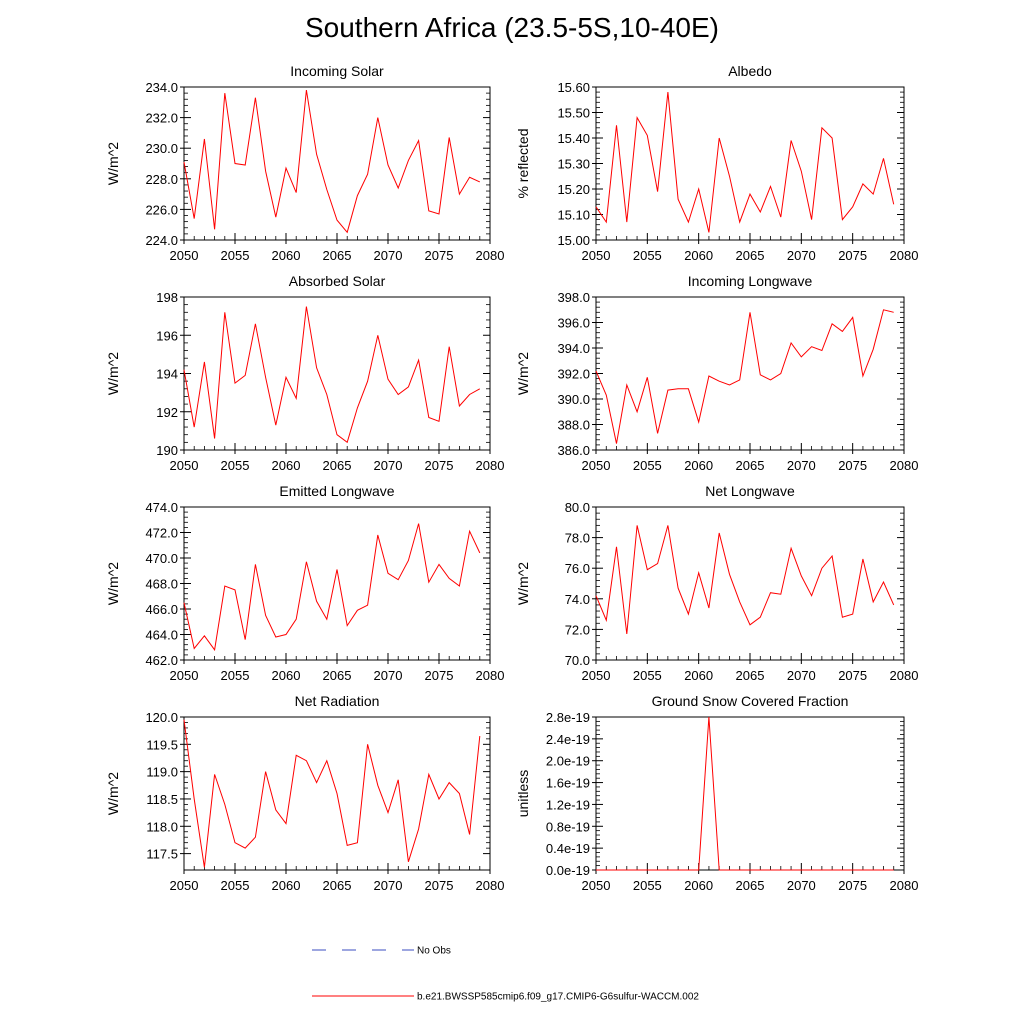 The height and width of the screenshot is (1024, 1024). What do you see at coordinates (337, 281) in the screenshot?
I see `panel-title: Absorbed Solar` at bounding box center [337, 281].